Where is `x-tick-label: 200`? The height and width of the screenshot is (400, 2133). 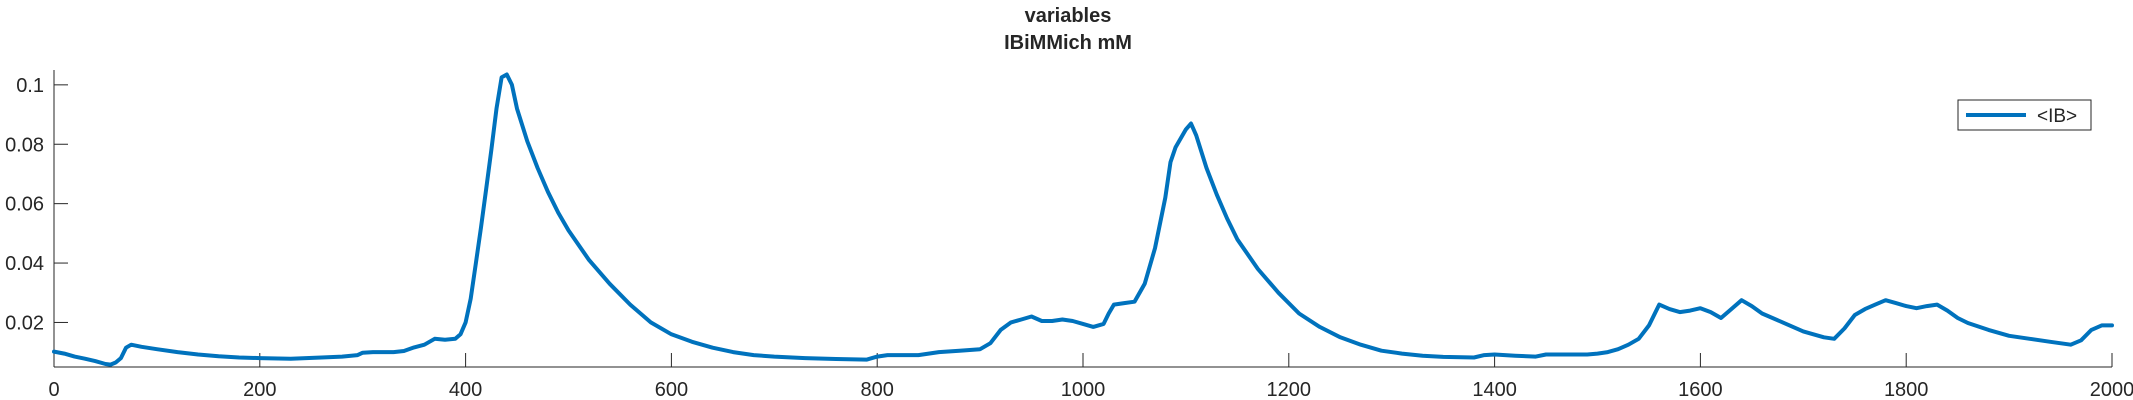 x-tick-label: 200 is located at coordinates (259, 389).